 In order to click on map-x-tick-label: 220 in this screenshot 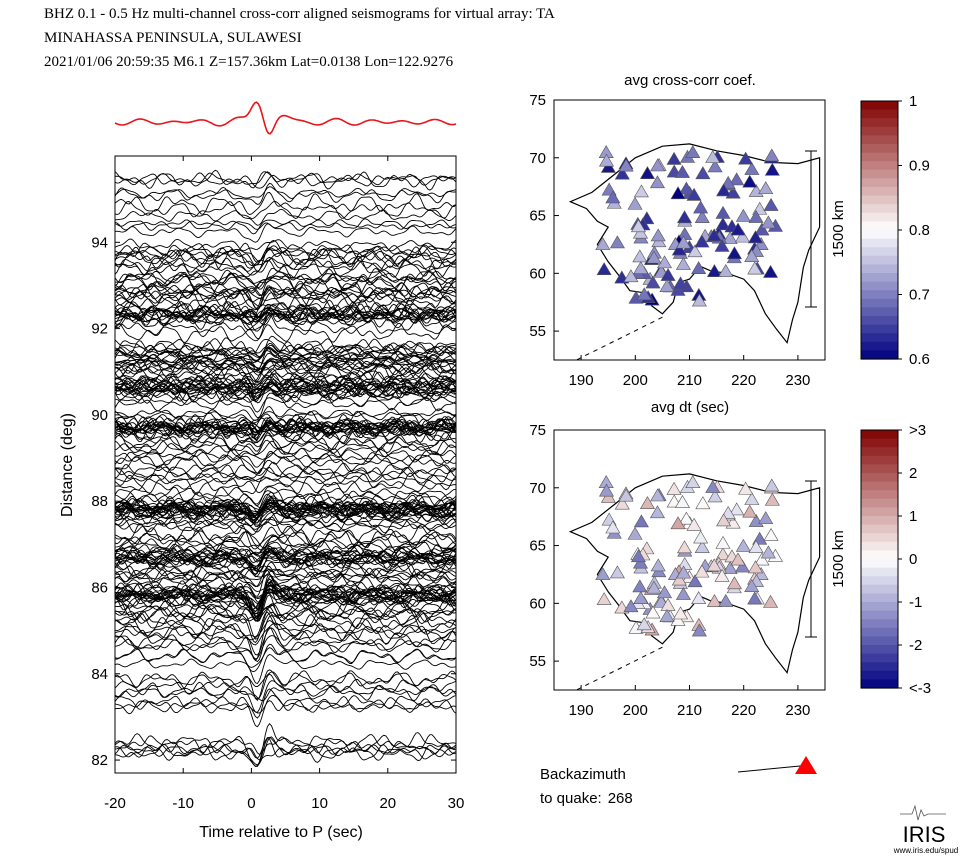, I will do `click(743, 380)`.